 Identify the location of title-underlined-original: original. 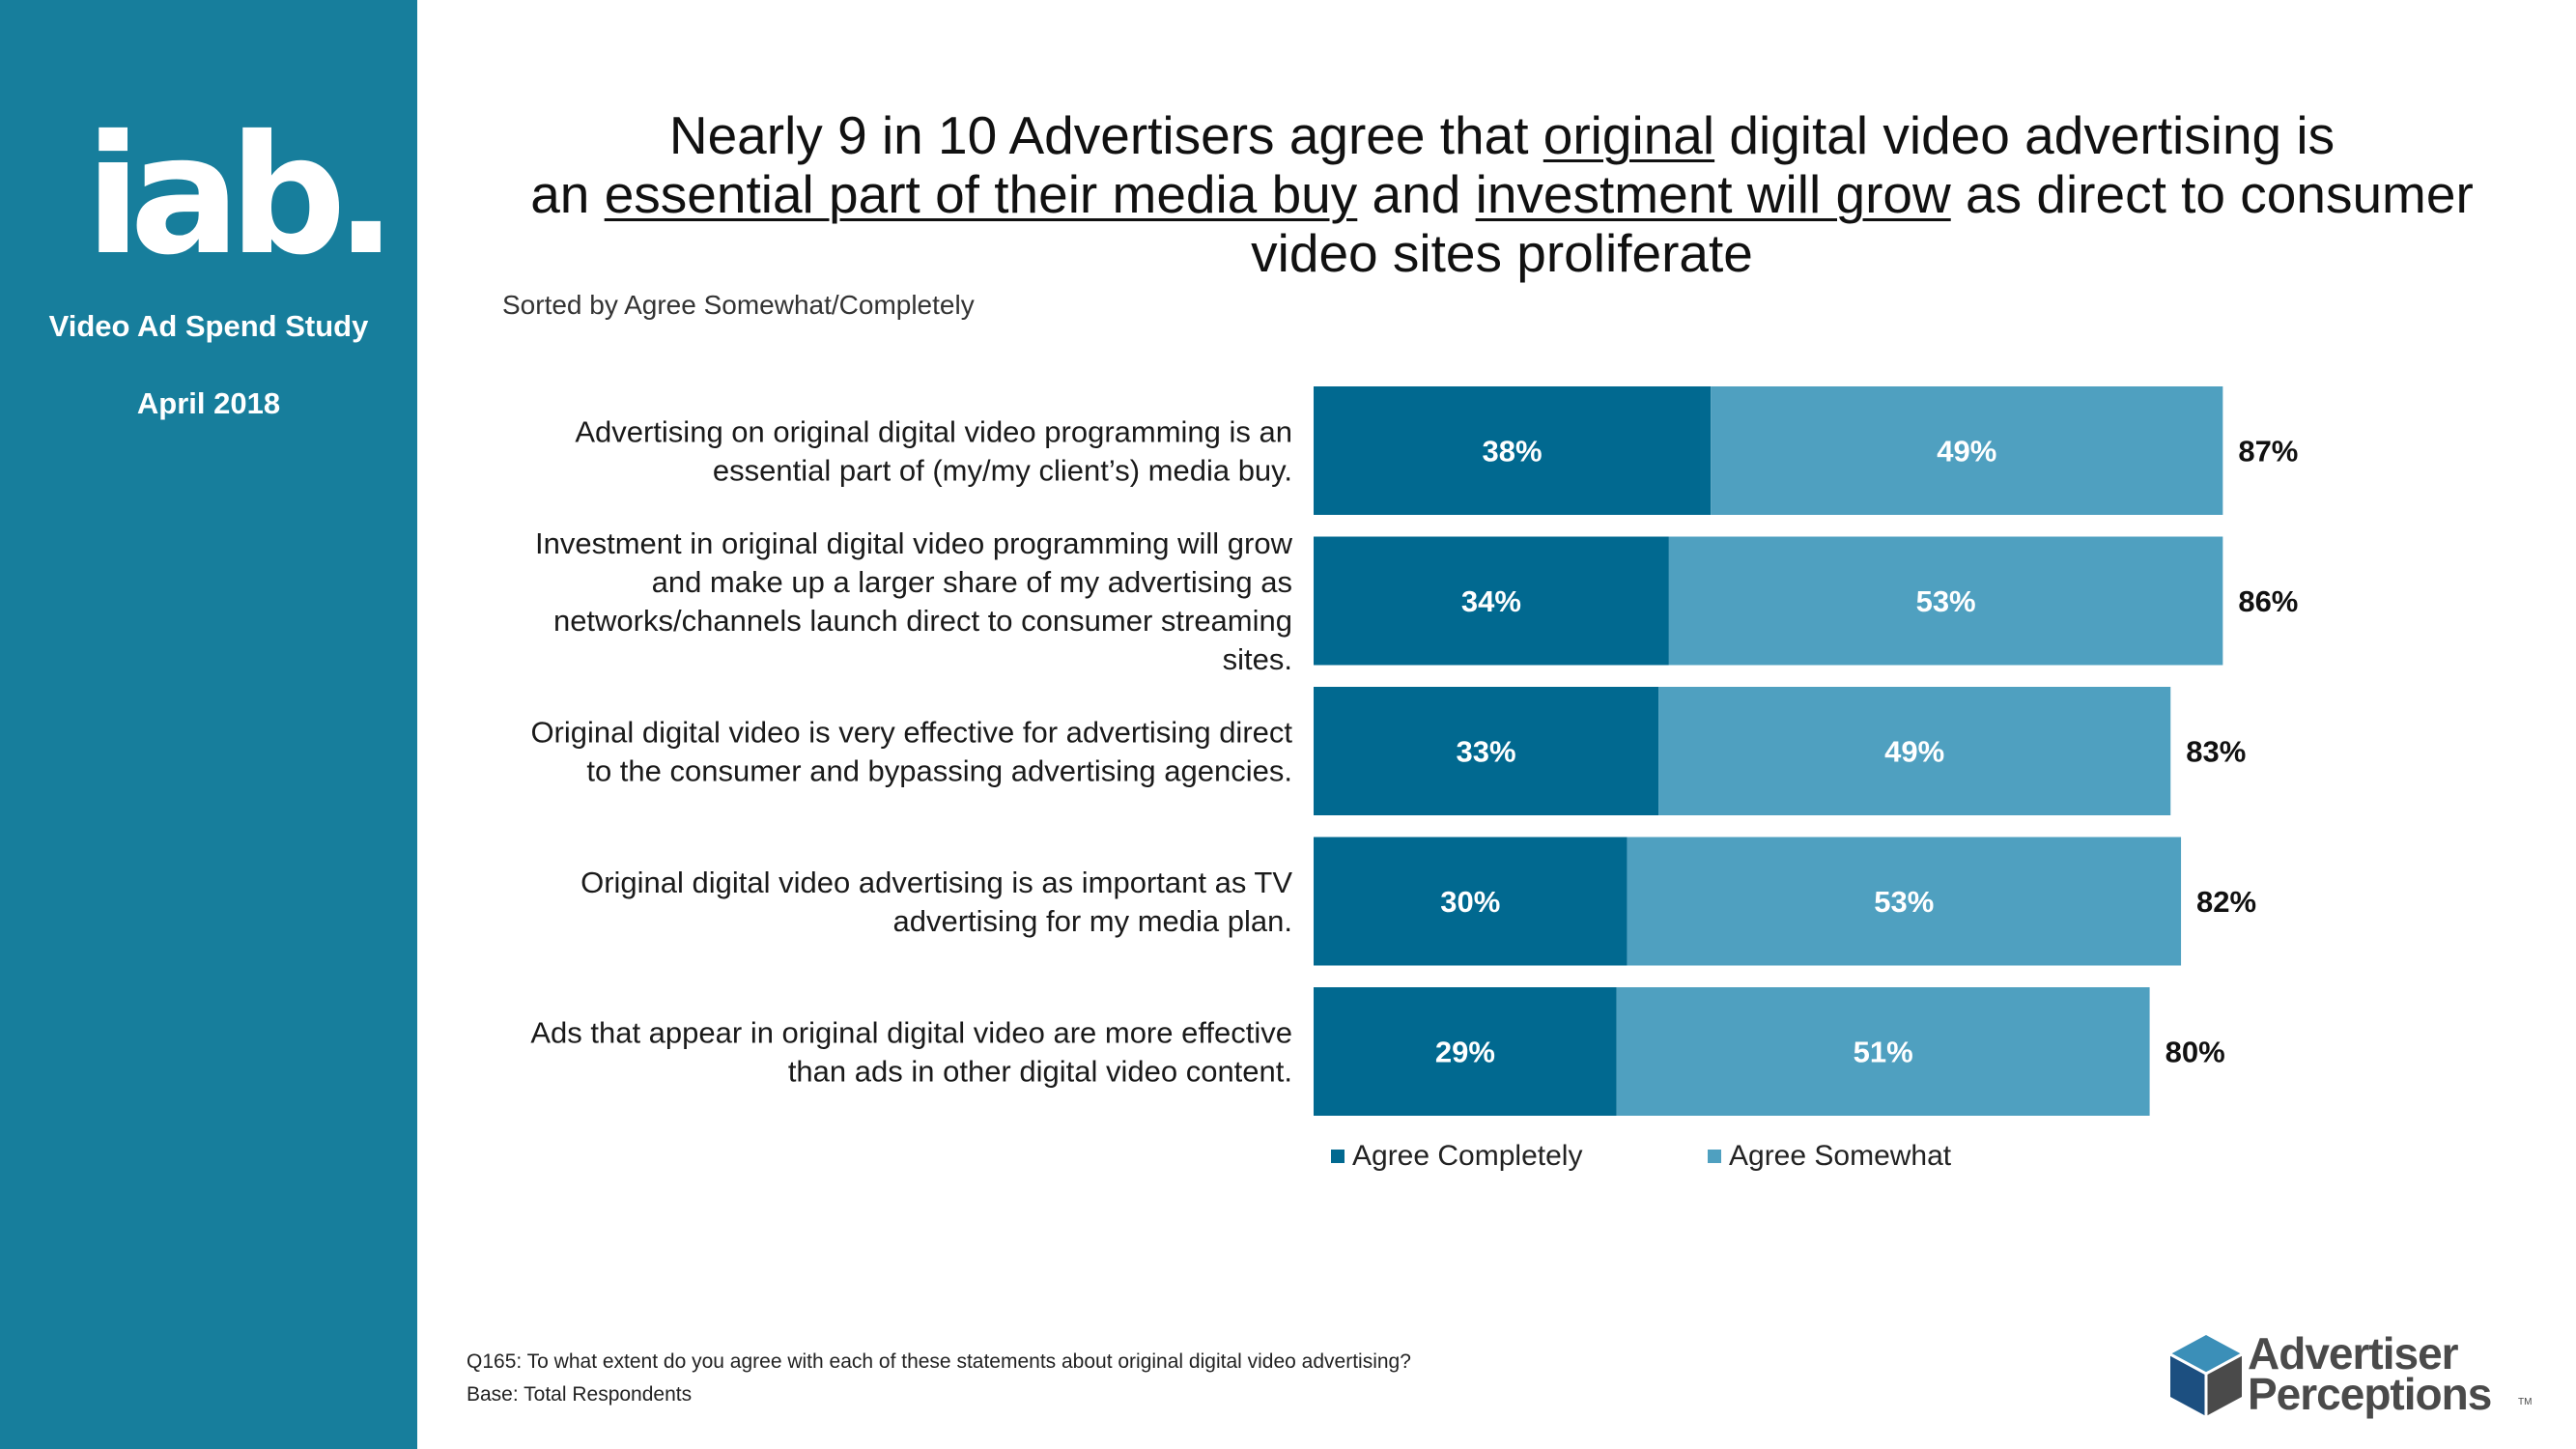
(1629, 135).